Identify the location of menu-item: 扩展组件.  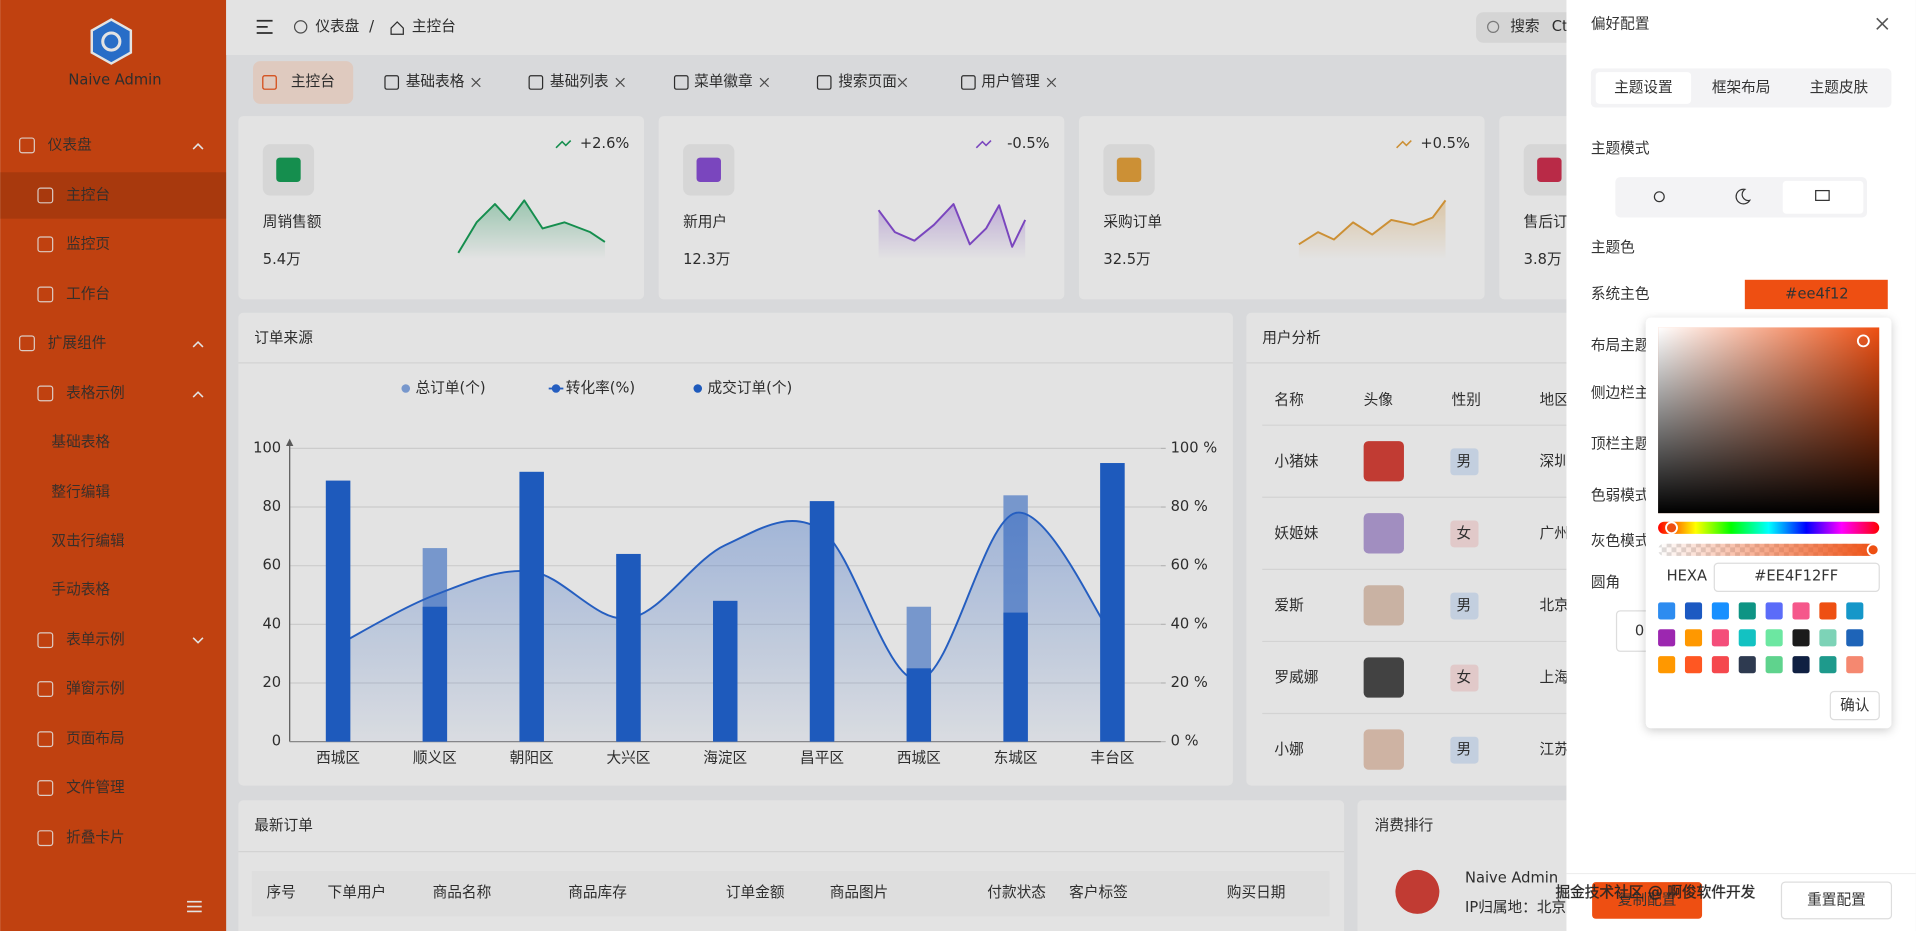
(77, 342).